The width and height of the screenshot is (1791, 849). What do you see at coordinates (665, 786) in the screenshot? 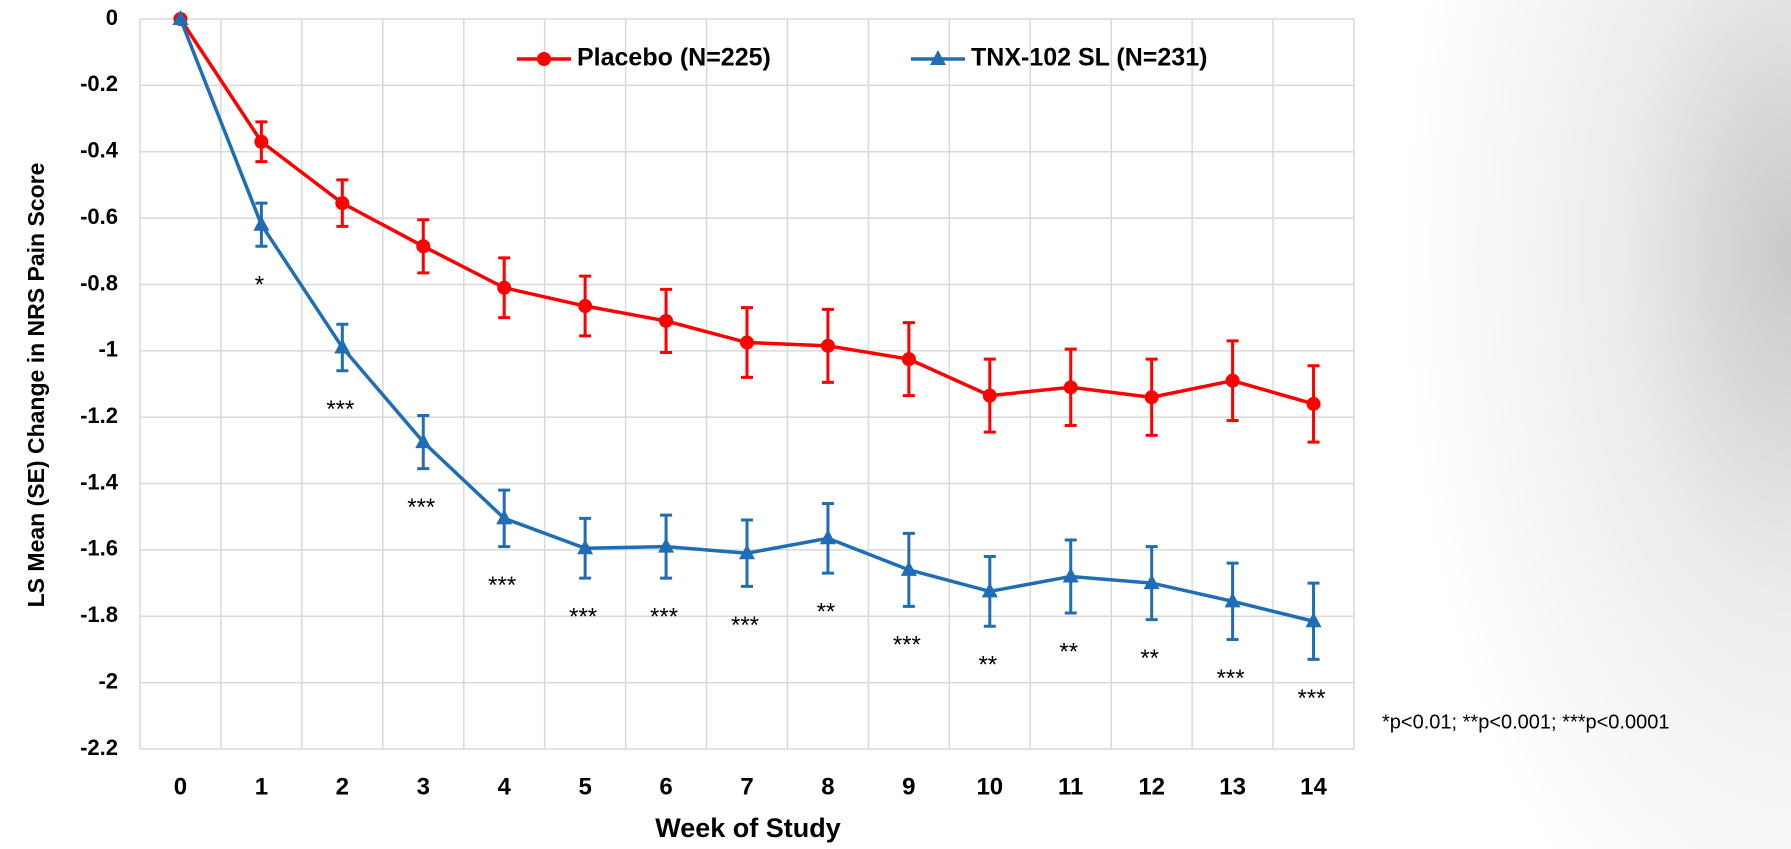
I see `x-tick-label: 6` at bounding box center [665, 786].